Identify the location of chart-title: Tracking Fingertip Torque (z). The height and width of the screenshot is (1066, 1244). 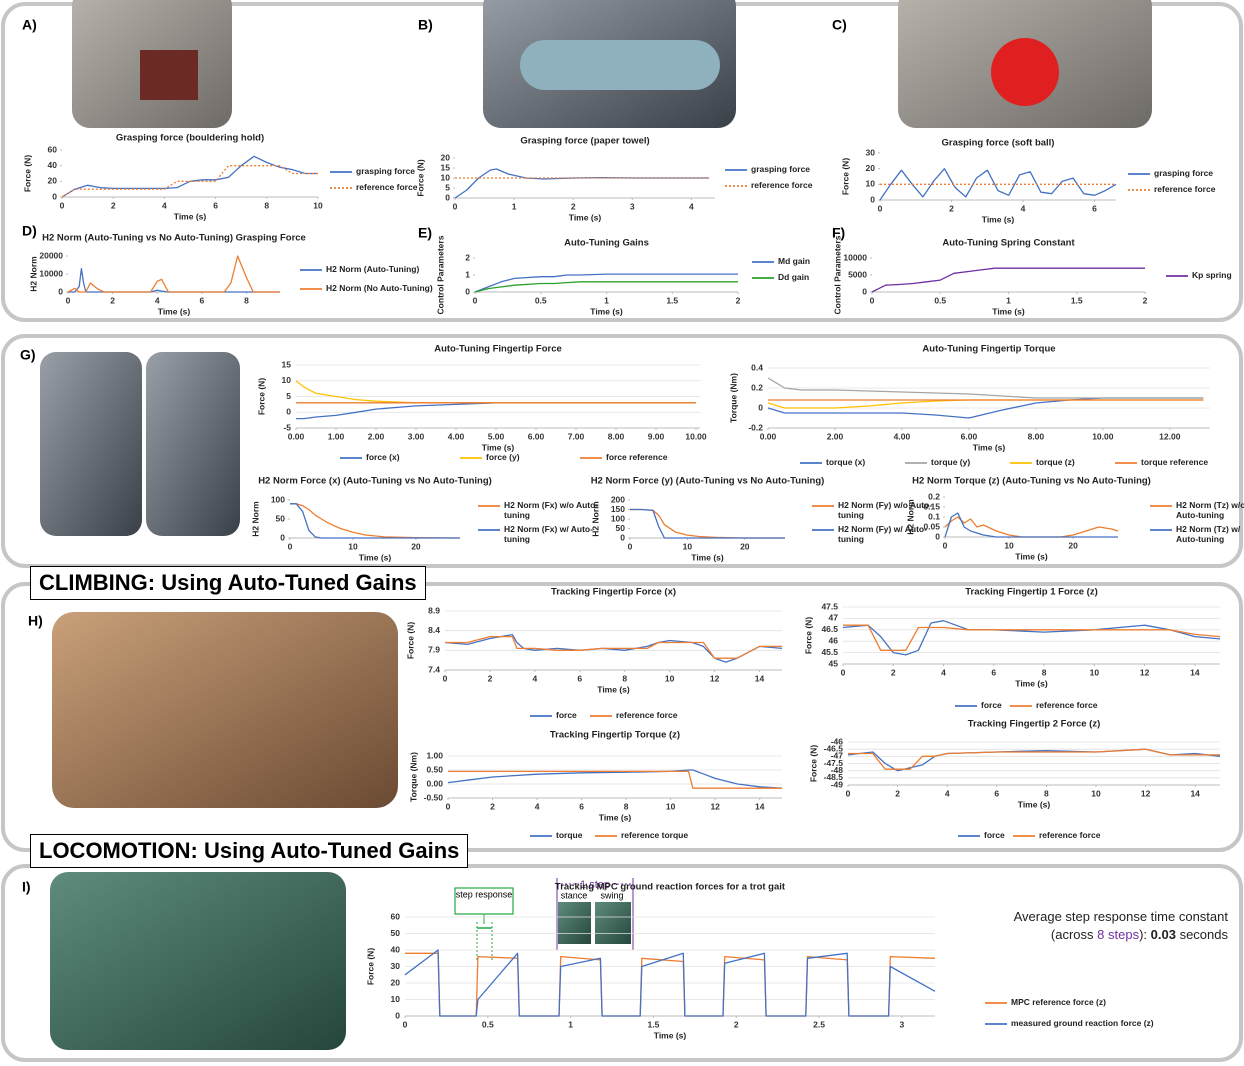
(615, 735).